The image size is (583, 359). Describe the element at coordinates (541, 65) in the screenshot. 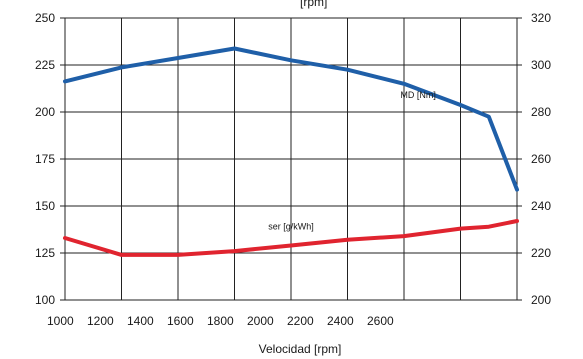

I see `right-tick-label: 300` at that location.